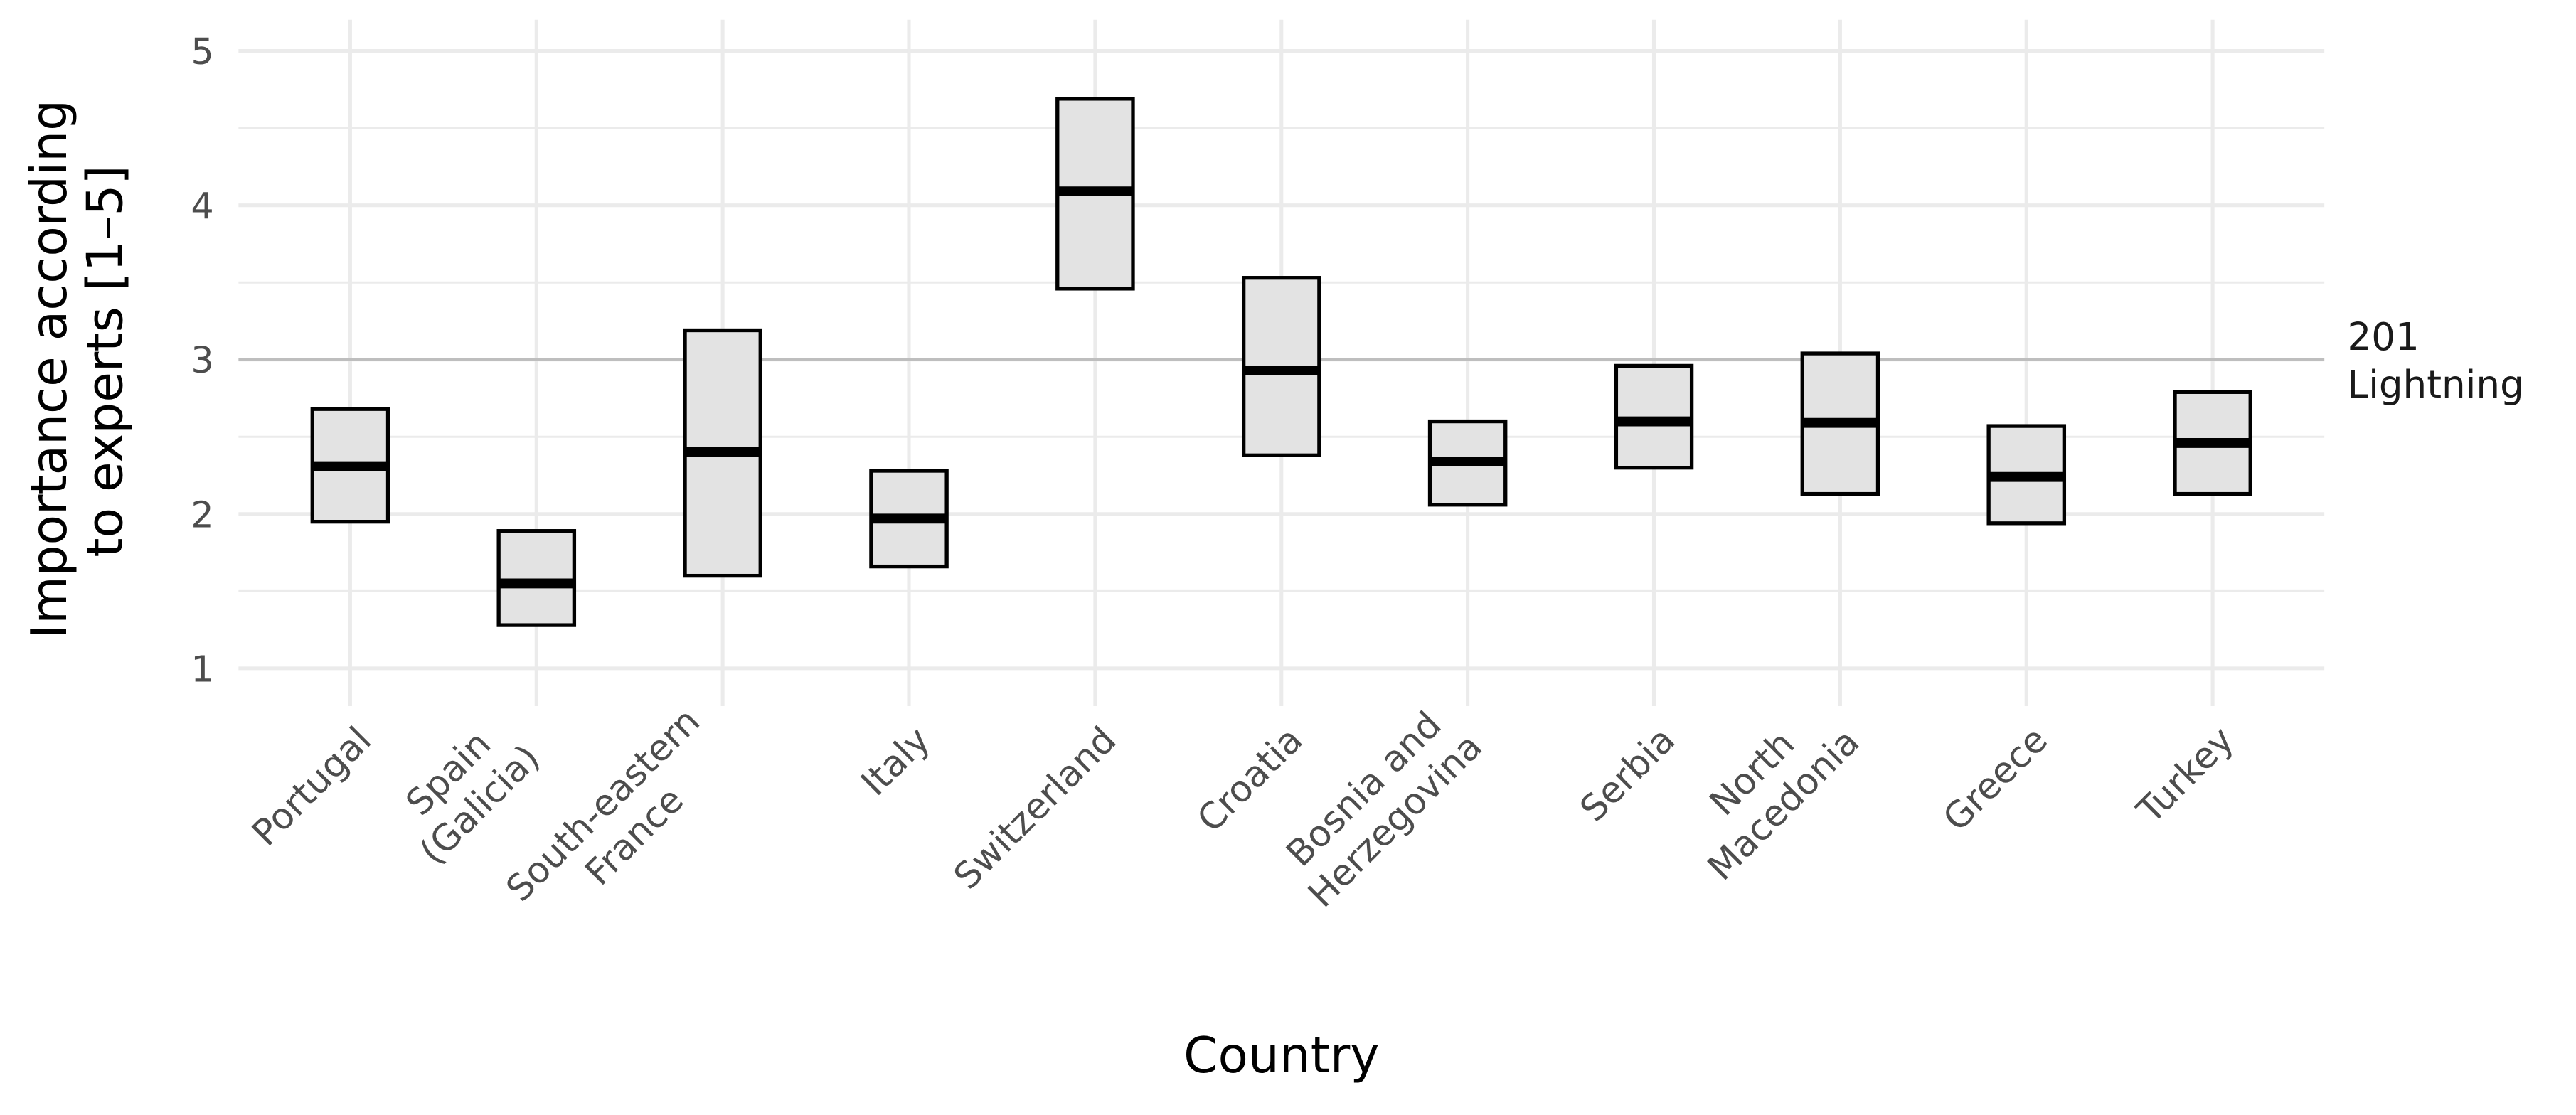 The height and width of the screenshot is (1115, 2576). I want to click on x-tick-label-line: Portugal, so click(311, 786).